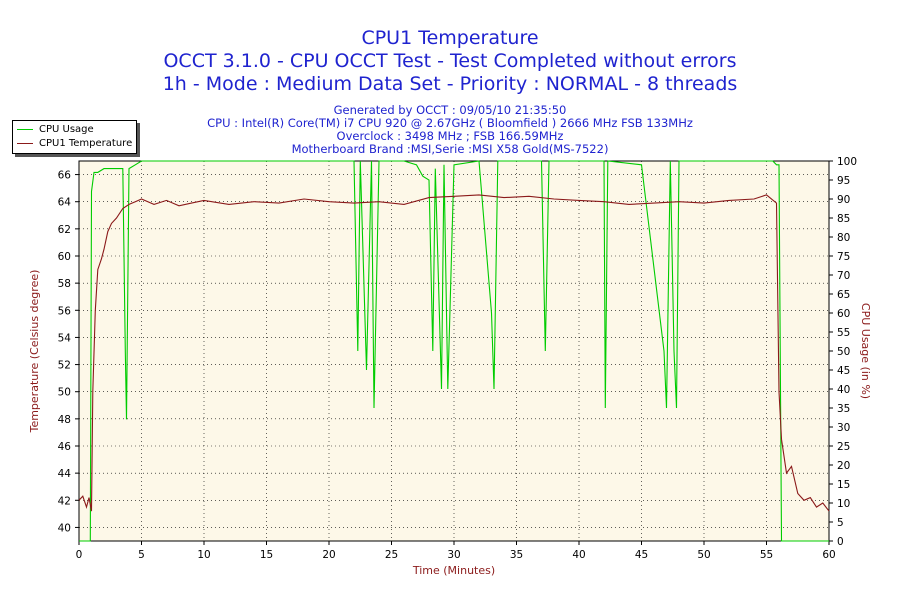  Describe the element at coordinates (25, 129) in the screenshot. I see `legend-swatch-cpu-usage` at that location.